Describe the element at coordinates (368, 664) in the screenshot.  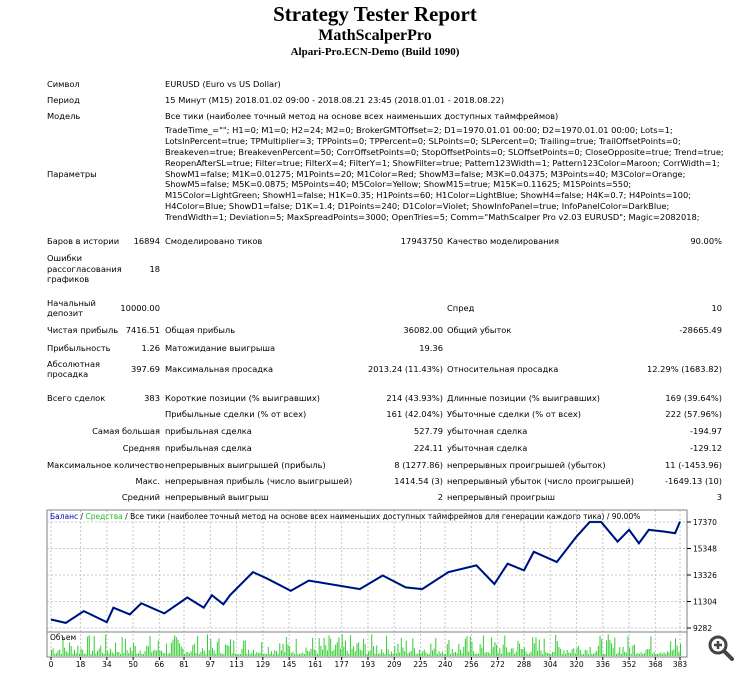
I see `x-tick-label: 193` at that location.